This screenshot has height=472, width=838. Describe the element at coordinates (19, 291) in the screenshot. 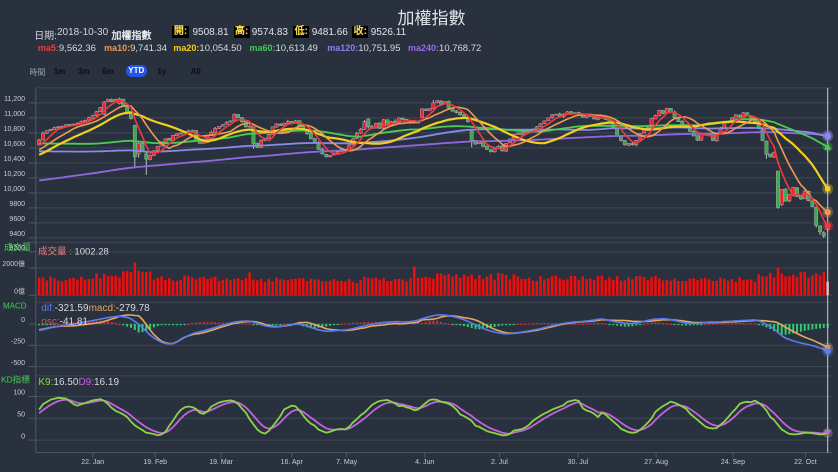

I see `svg-text: 0億` at that location.